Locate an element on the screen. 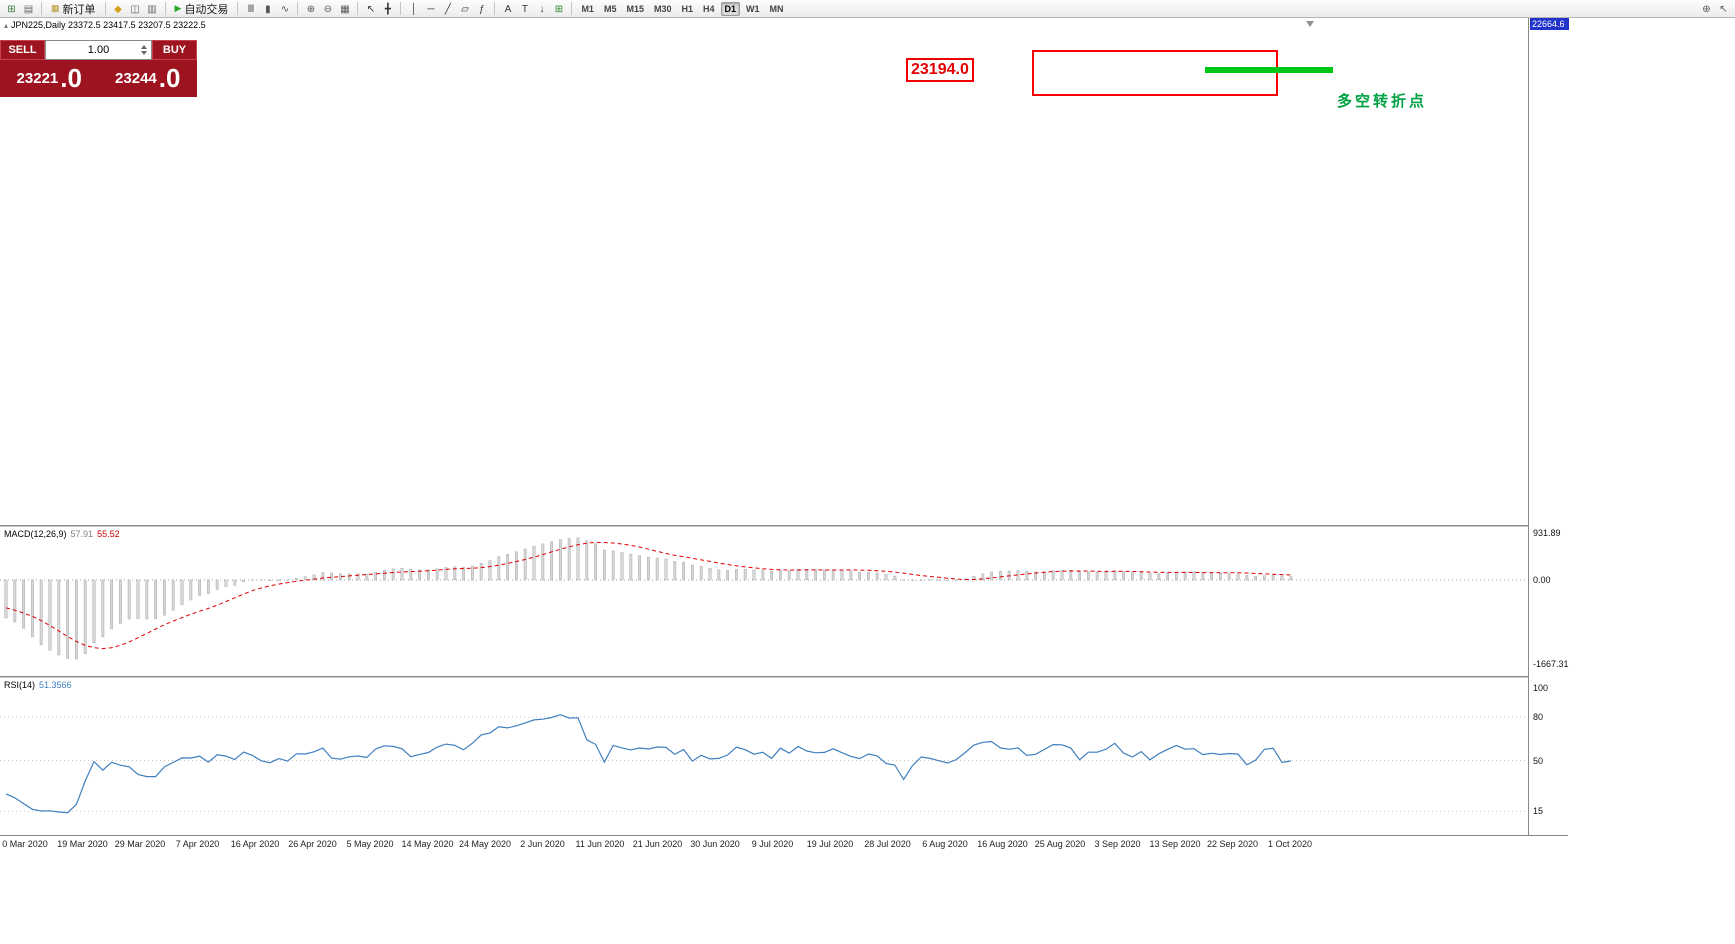 This screenshot has width=1735, height=944. profiles-icon: ▤ is located at coordinates (28, 9).